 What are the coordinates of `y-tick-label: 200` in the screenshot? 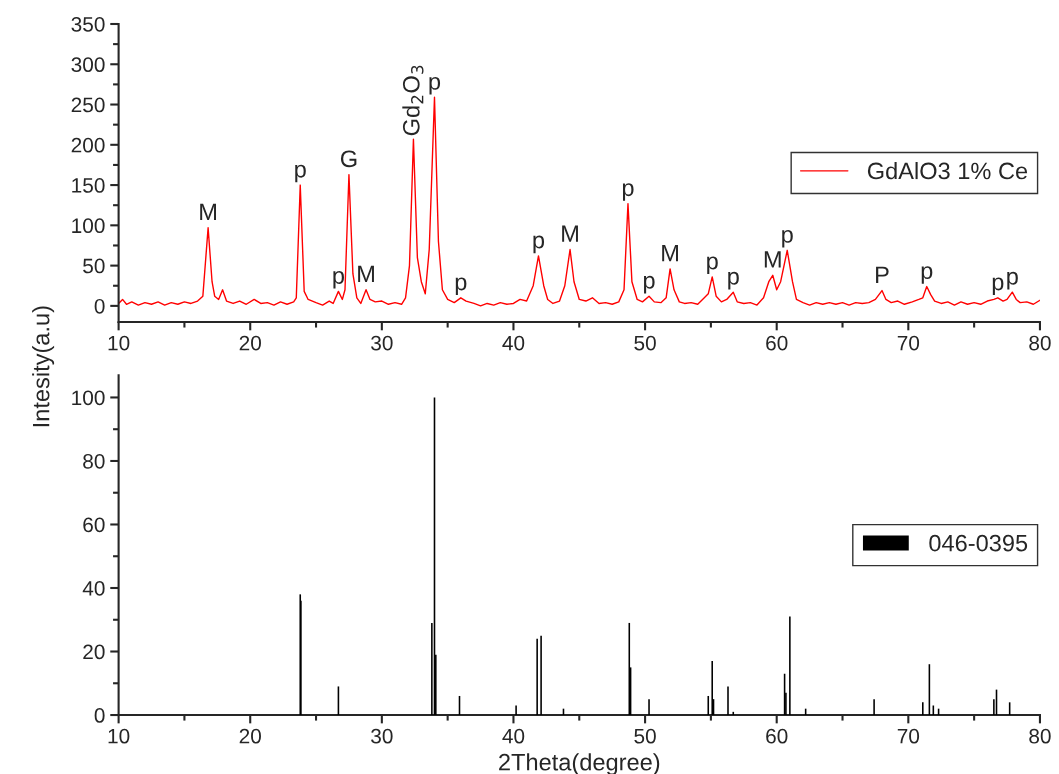 It's located at (88, 145).